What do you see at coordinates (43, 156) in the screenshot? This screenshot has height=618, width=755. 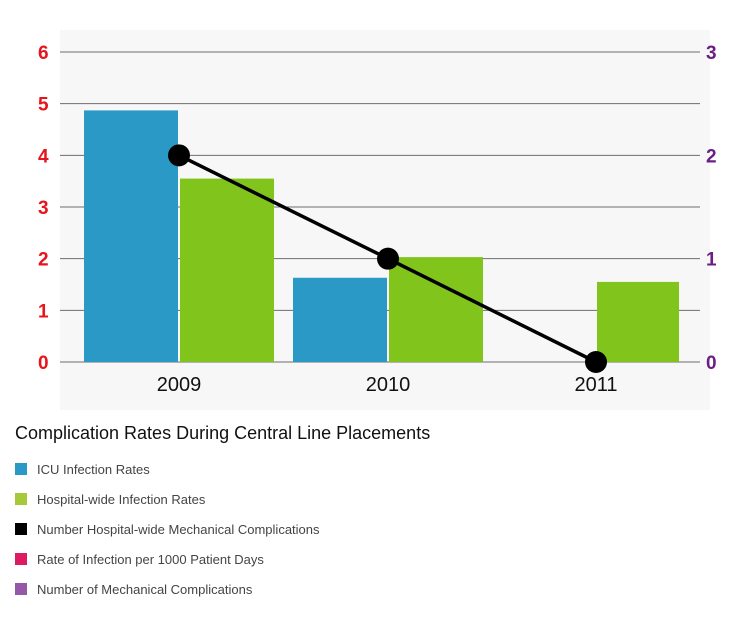 I see `left-axis-tick: 4` at bounding box center [43, 156].